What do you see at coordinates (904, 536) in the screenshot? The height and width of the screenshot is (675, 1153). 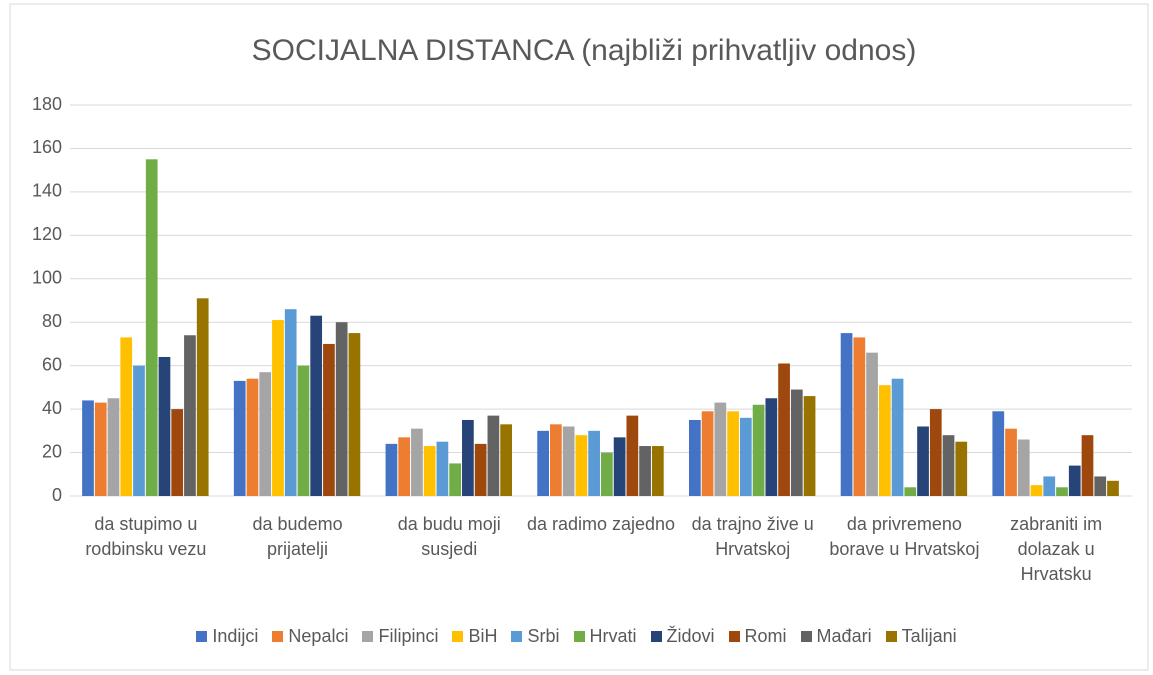 I see `x-tick-label: da privremeno borave u Hrvatskoj` at bounding box center [904, 536].